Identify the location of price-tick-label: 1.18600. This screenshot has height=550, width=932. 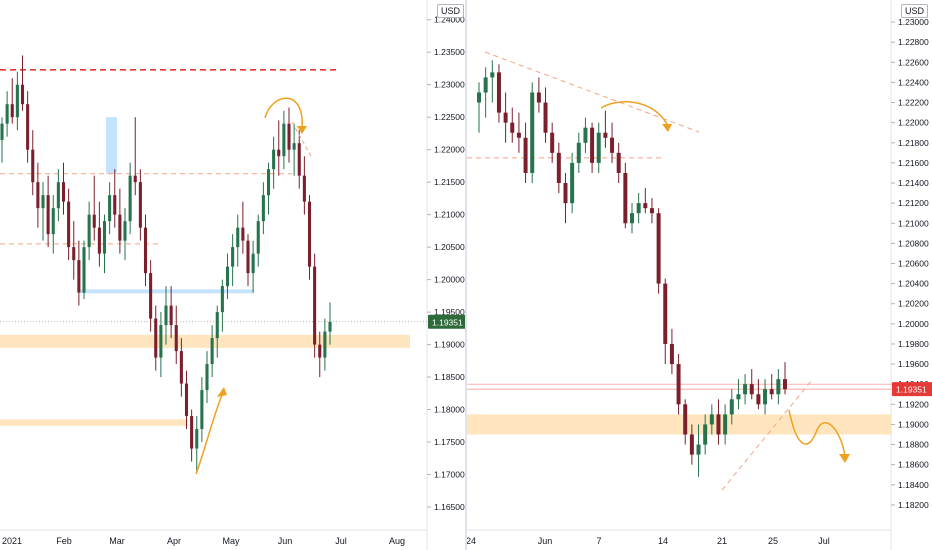
(913, 465).